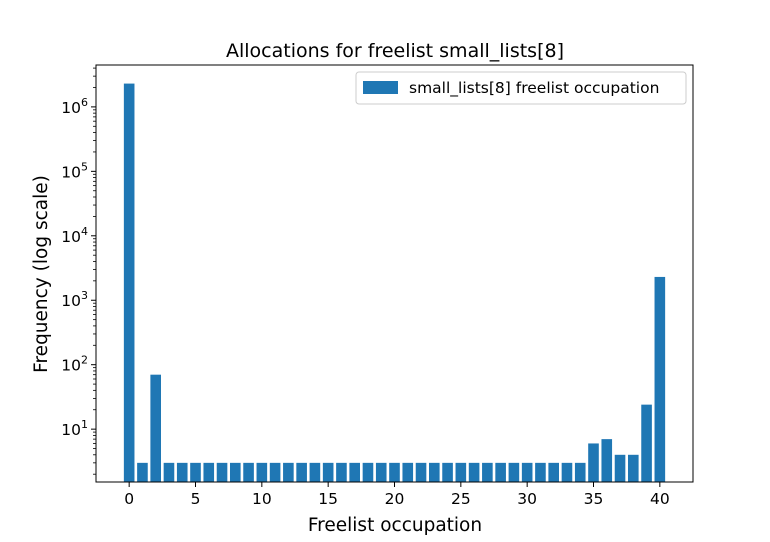  What do you see at coordinates (534, 88) in the screenshot?
I see `legend-label: small_lists[8] freelist occupation` at bounding box center [534, 88].